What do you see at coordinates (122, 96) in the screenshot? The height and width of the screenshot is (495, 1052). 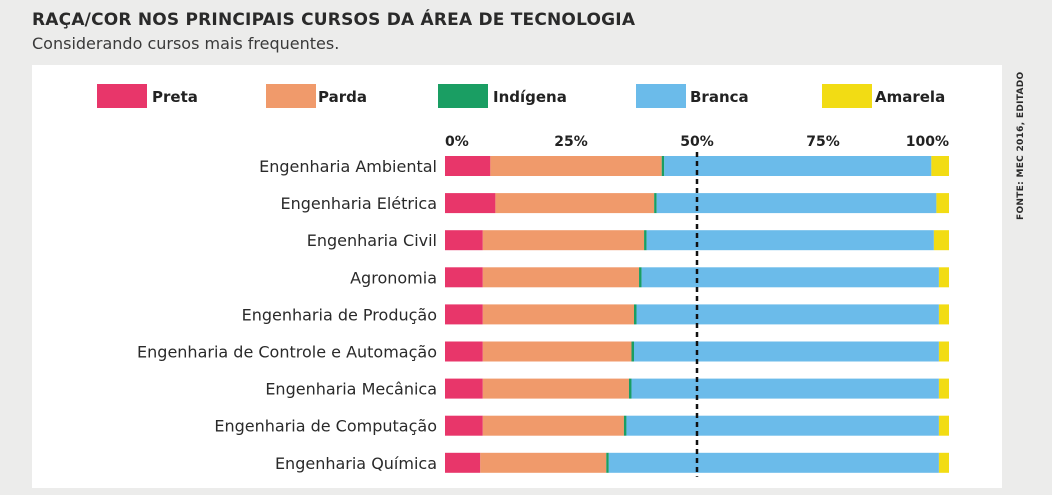 I see `legend-swatch-preta` at bounding box center [122, 96].